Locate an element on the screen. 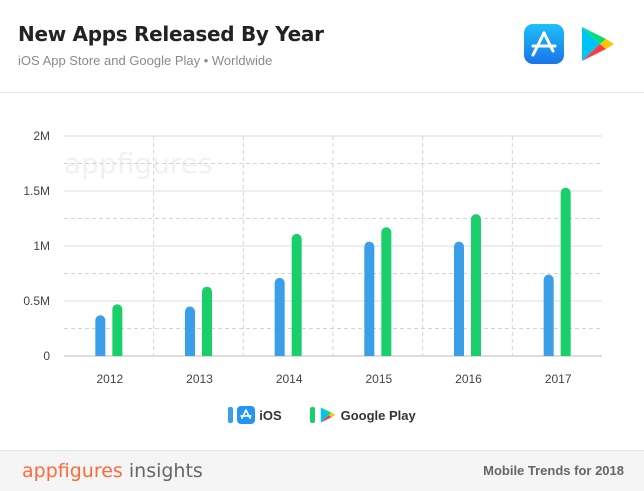  x-tick-label: 2014 is located at coordinates (289, 379).